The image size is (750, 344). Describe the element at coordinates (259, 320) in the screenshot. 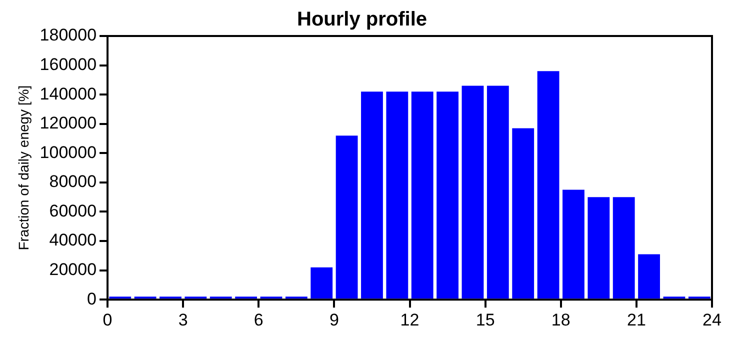

I see `x-tick-label: 6` at that location.